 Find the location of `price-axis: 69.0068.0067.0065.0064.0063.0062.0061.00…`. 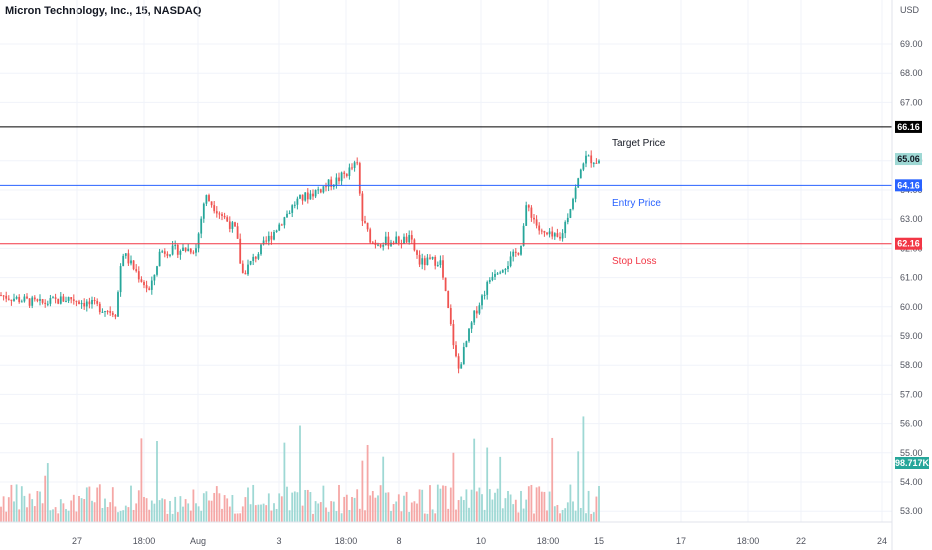

price-axis: 69.0068.0067.0065.0064.0063.0062.0061.00… is located at coordinates (911, 277).